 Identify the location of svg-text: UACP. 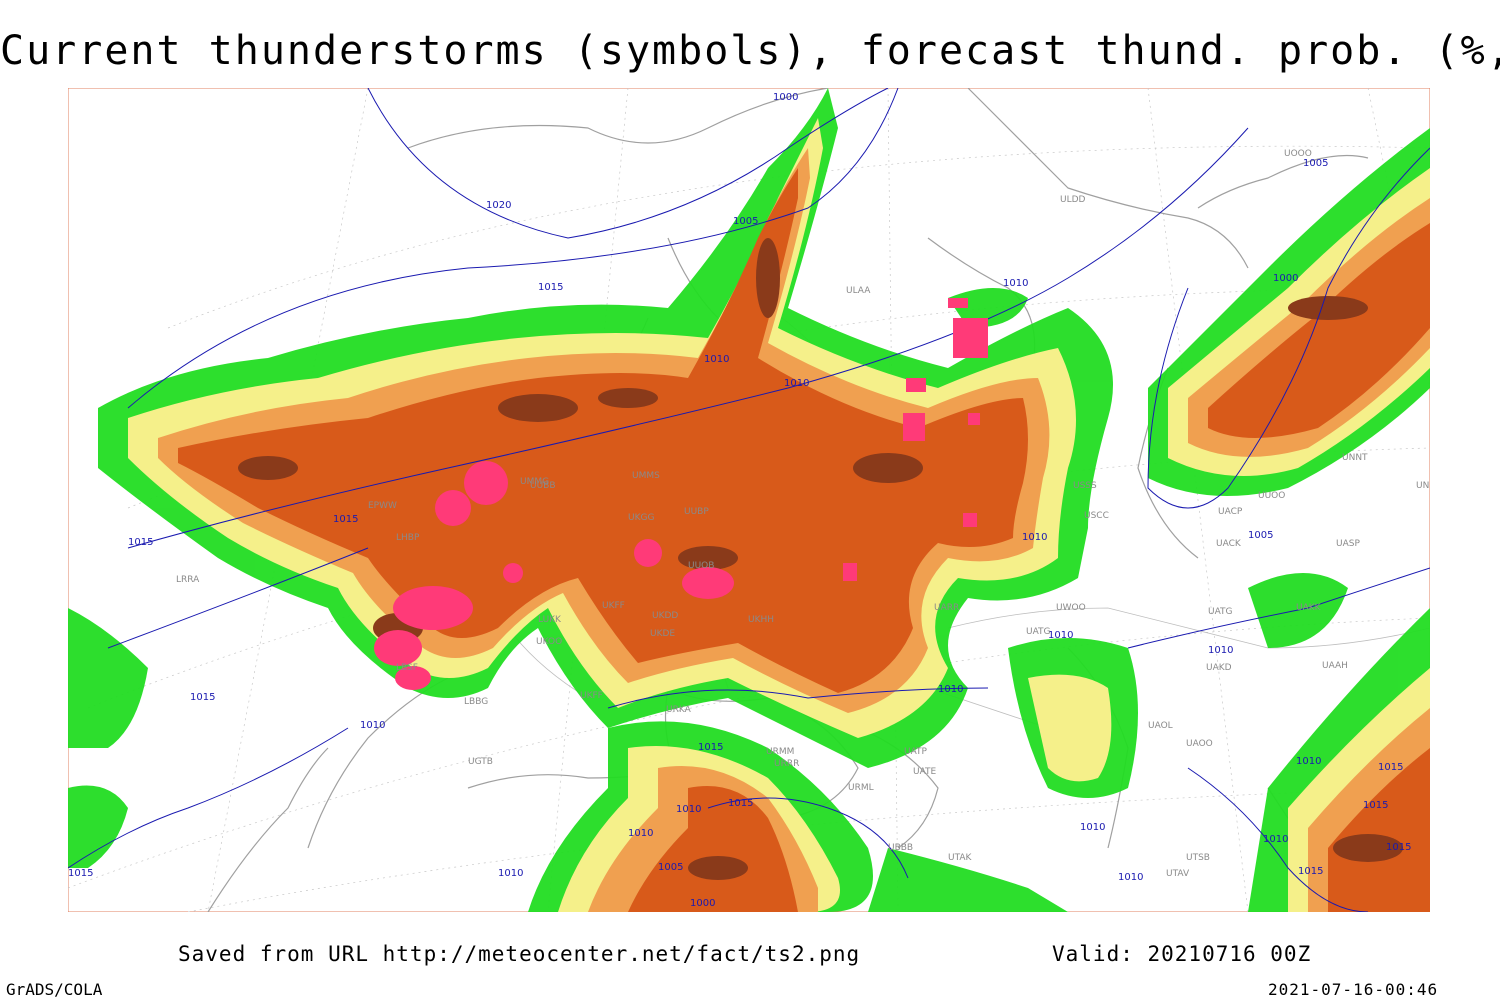
(1230, 512).